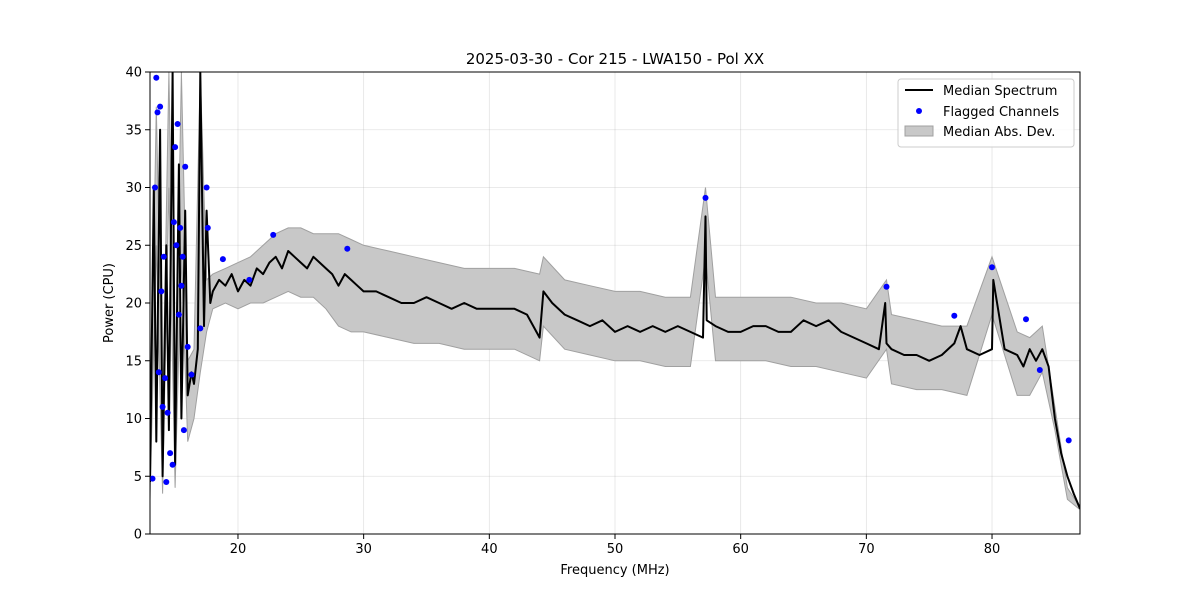 The width and height of the screenshot is (1200, 600). I want to click on chart-title: 2025-03-30 - Cor 215 - LWA150 - Pol XX, so click(615, 59).